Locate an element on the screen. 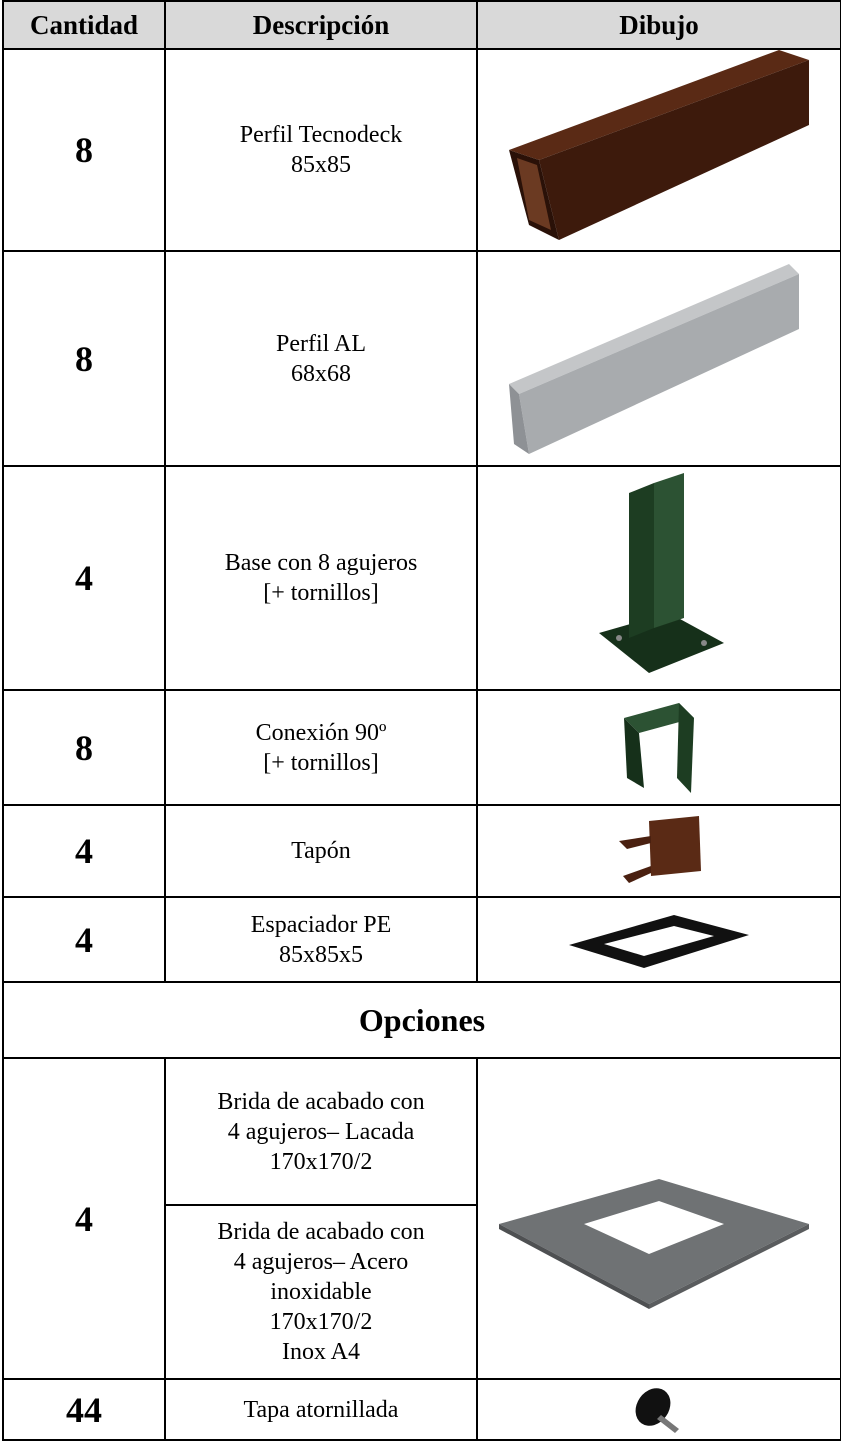  text-line: Perfil Tecnodeck is located at coordinates (321, 135).